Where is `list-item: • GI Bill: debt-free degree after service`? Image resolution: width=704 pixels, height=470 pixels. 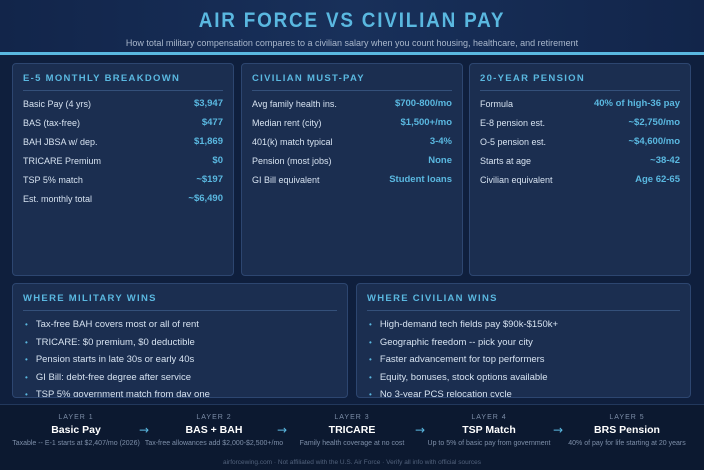 list-item: • GI Bill: debt-free degree after service is located at coordinates (180, 378).